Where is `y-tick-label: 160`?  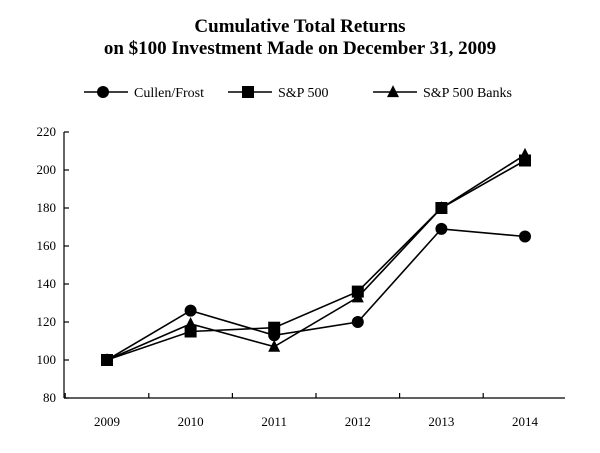 y-tick-label: 160 is located at coordinates (47, 245).